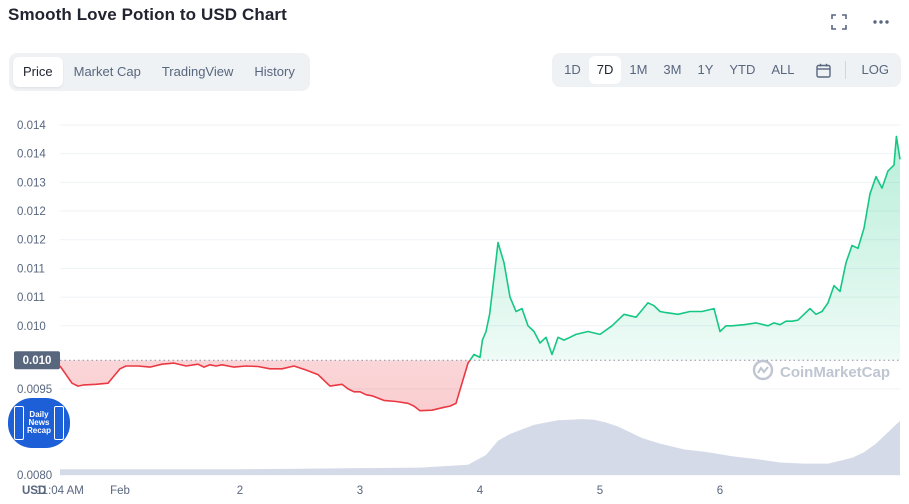  What do you see at coordinates (600, 491) in the screenshot?
I see `x-tick-label: 5` at bounding box center [600, 491].